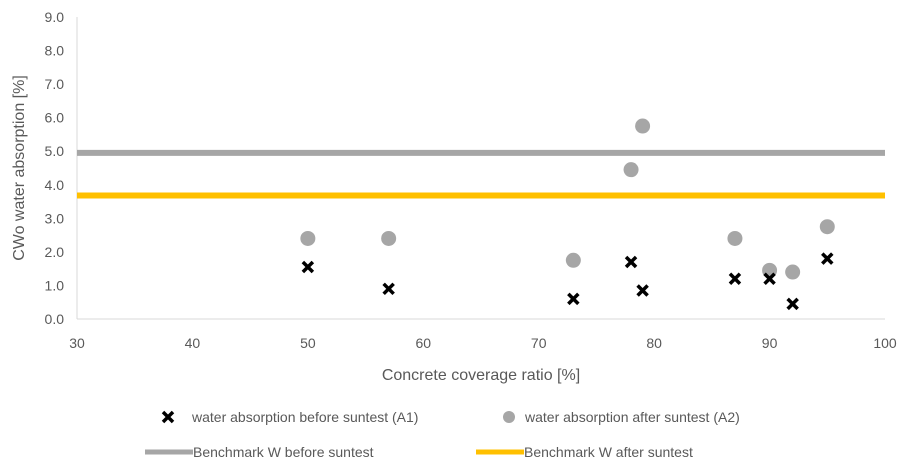 The width and height of the screenshot is (909, 464). I want to click on benchmark-lines, so click(481, 174).